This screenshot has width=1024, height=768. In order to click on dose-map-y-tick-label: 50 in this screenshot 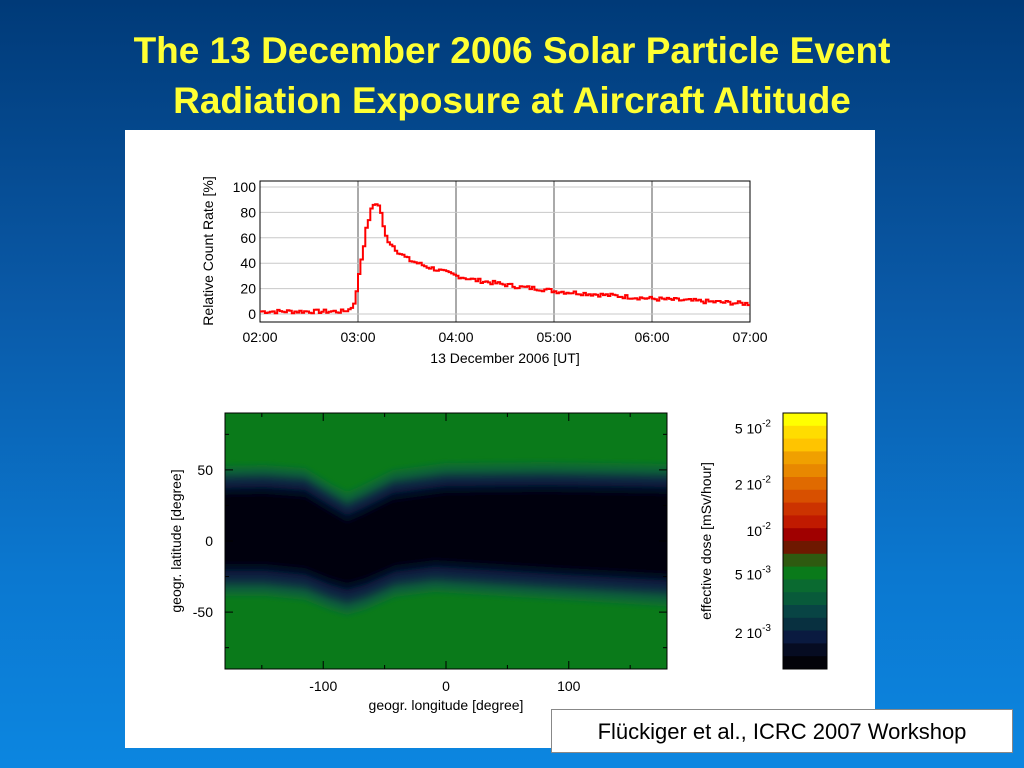, I will do `click(205, 470)`.